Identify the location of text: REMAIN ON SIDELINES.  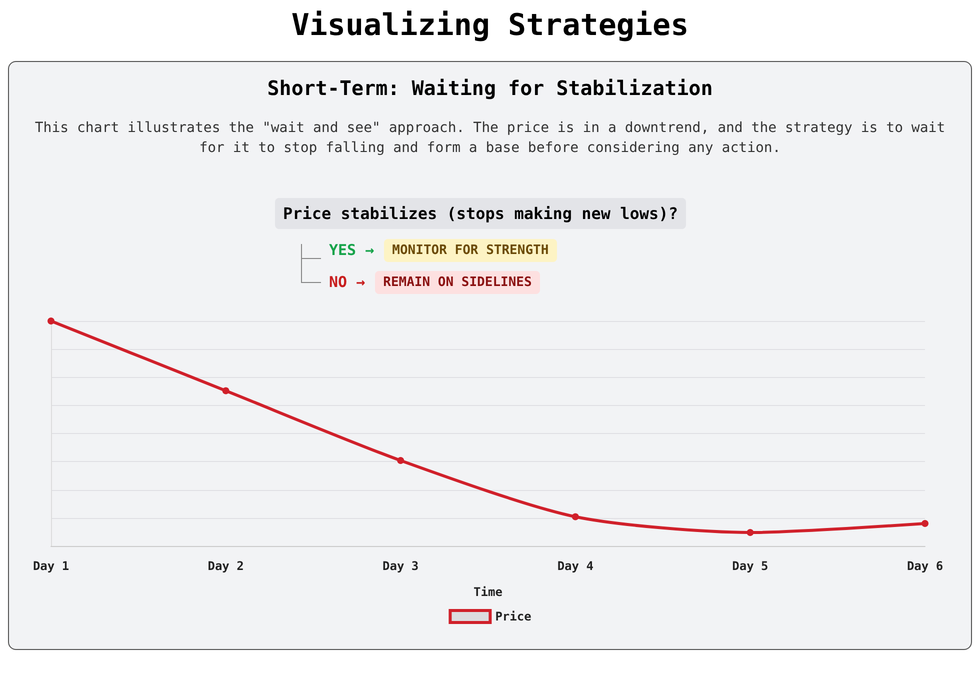
(457, 282).